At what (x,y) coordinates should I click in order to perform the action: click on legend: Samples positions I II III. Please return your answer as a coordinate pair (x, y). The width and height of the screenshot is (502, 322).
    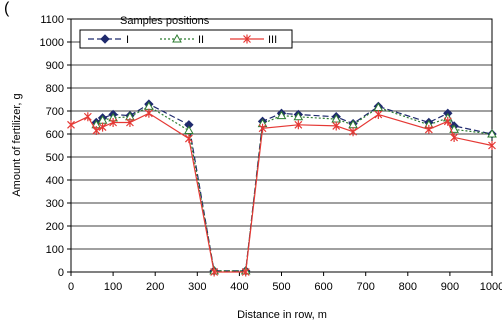
    Looking at the image, I should click on (186, 32).